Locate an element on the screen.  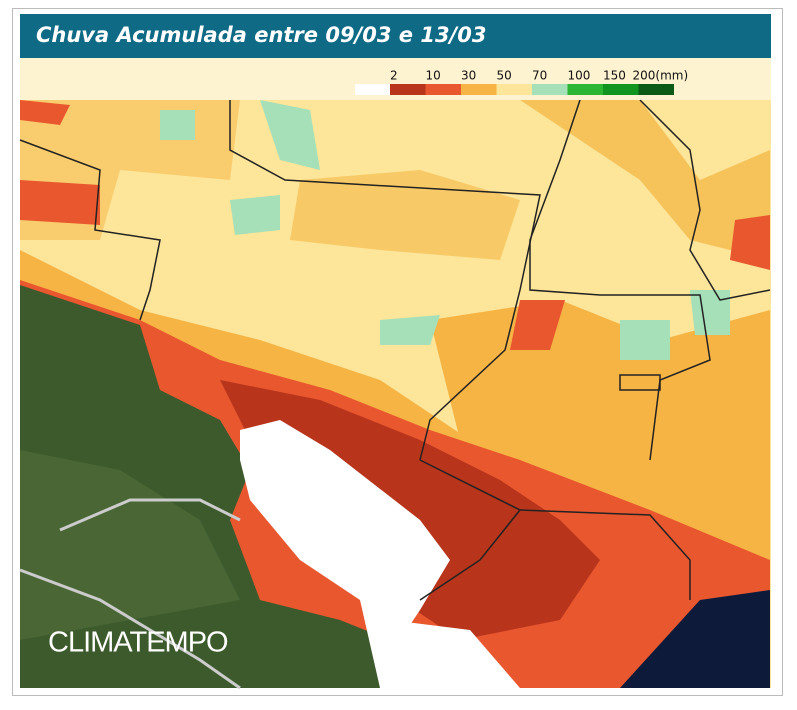
legend-white is located at coordinates (372, 89).